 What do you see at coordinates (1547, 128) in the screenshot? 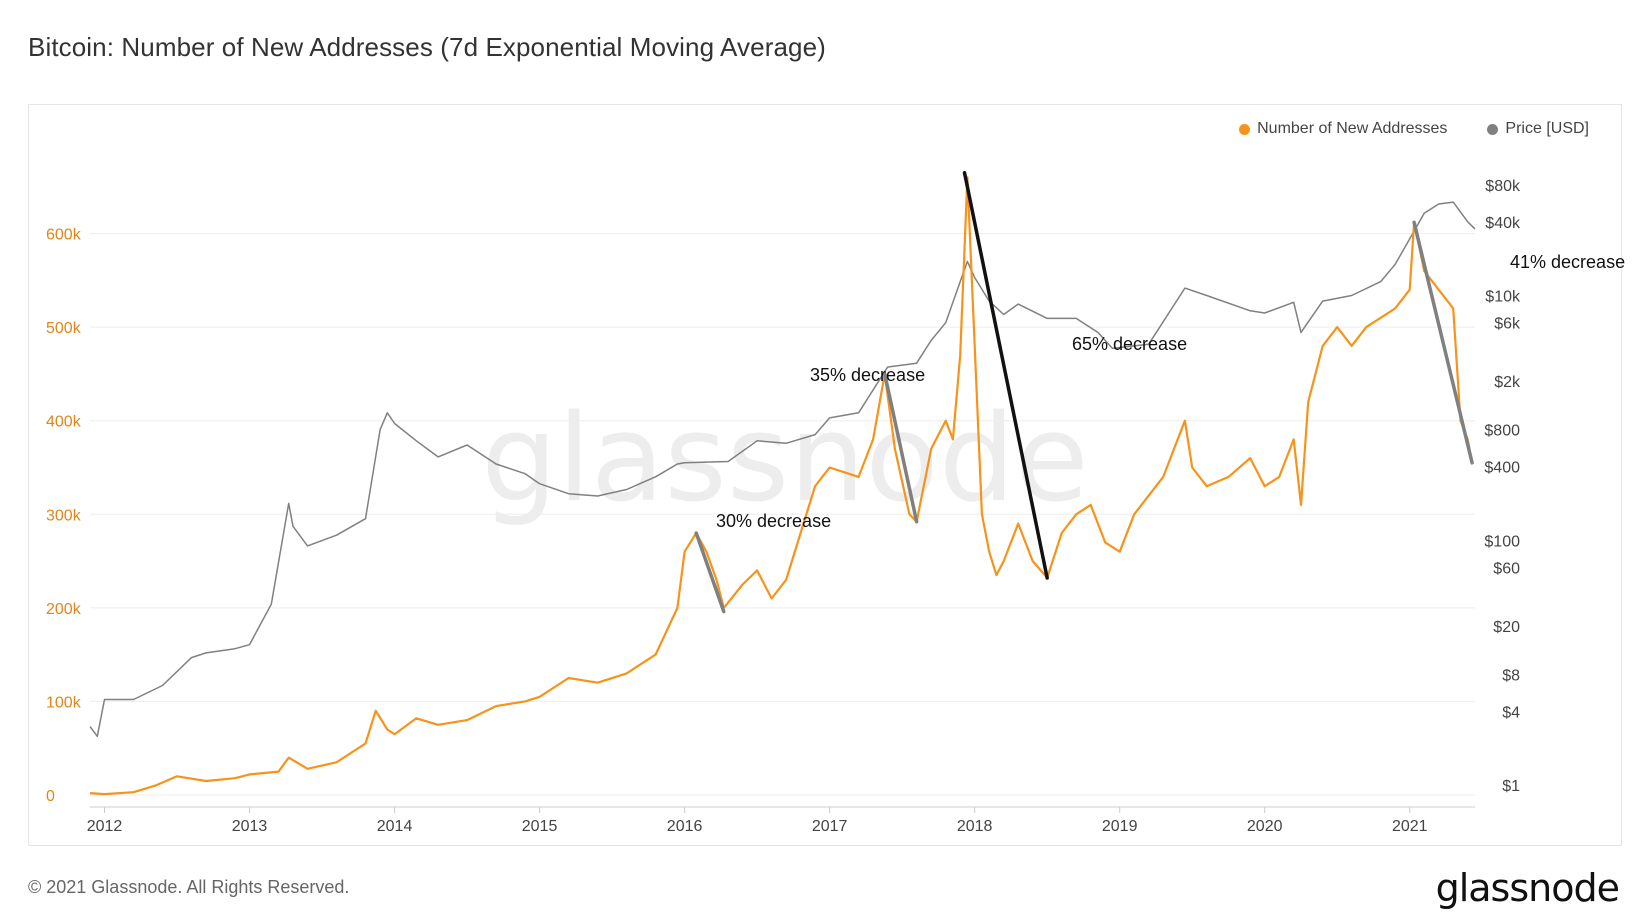
I see `legend-label-price: Price [USD]` at bounding box center [1547, 128].